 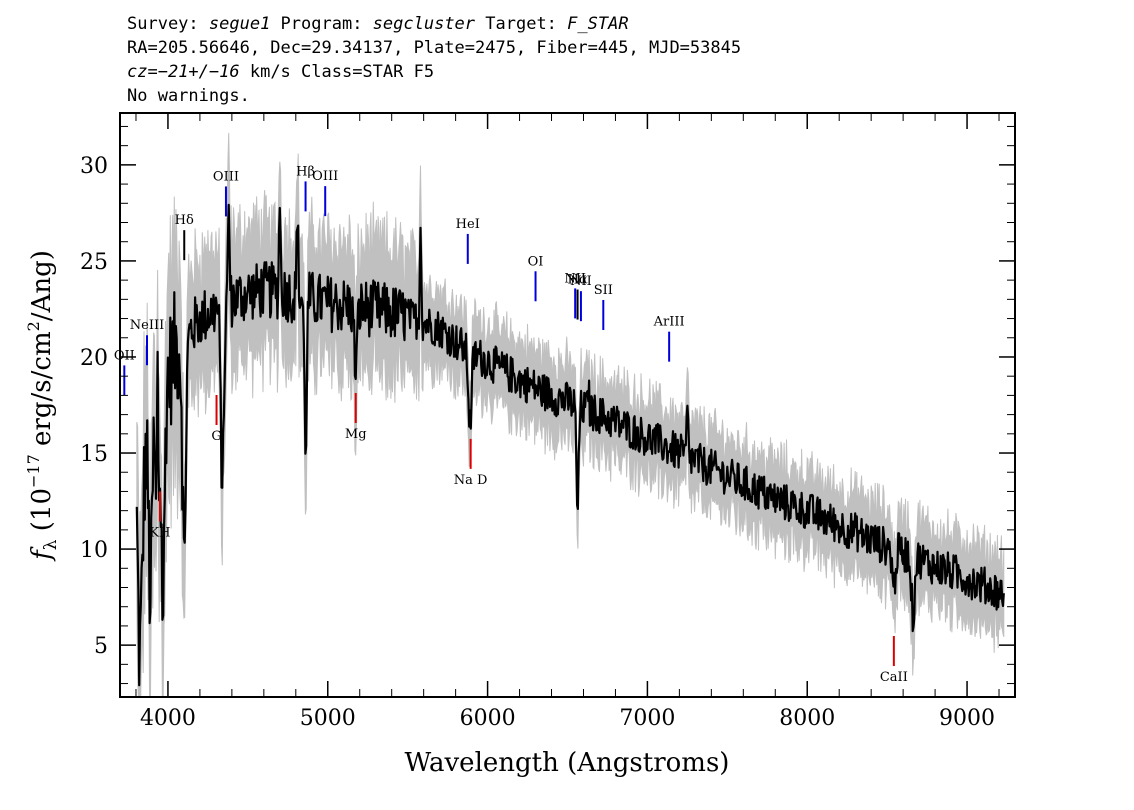 I want to click on line-label-hei: HeI, so click(x=468, y=224).